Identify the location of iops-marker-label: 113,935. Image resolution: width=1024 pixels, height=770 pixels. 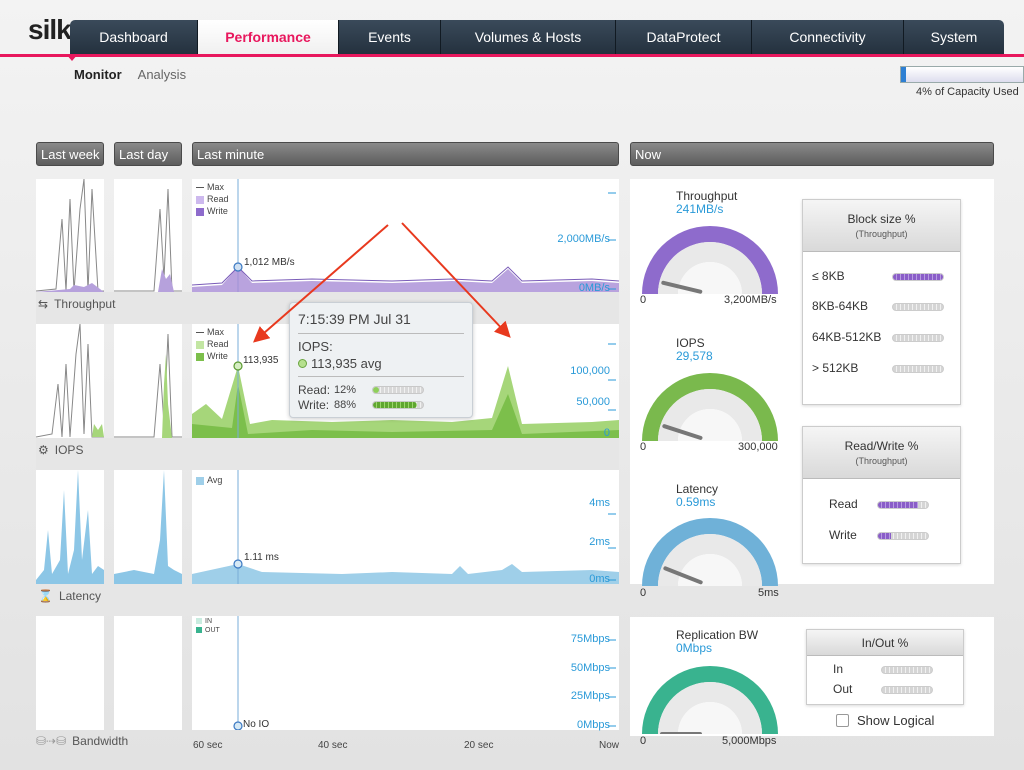
(261, 360).